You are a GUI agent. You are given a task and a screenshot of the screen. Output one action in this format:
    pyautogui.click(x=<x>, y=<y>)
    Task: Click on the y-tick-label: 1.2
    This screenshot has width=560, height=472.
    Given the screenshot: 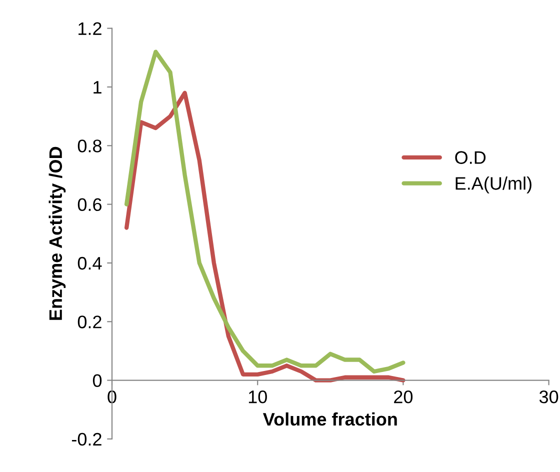 What is the action you would take?
    pyautogui.click(x=90, y=28)
    